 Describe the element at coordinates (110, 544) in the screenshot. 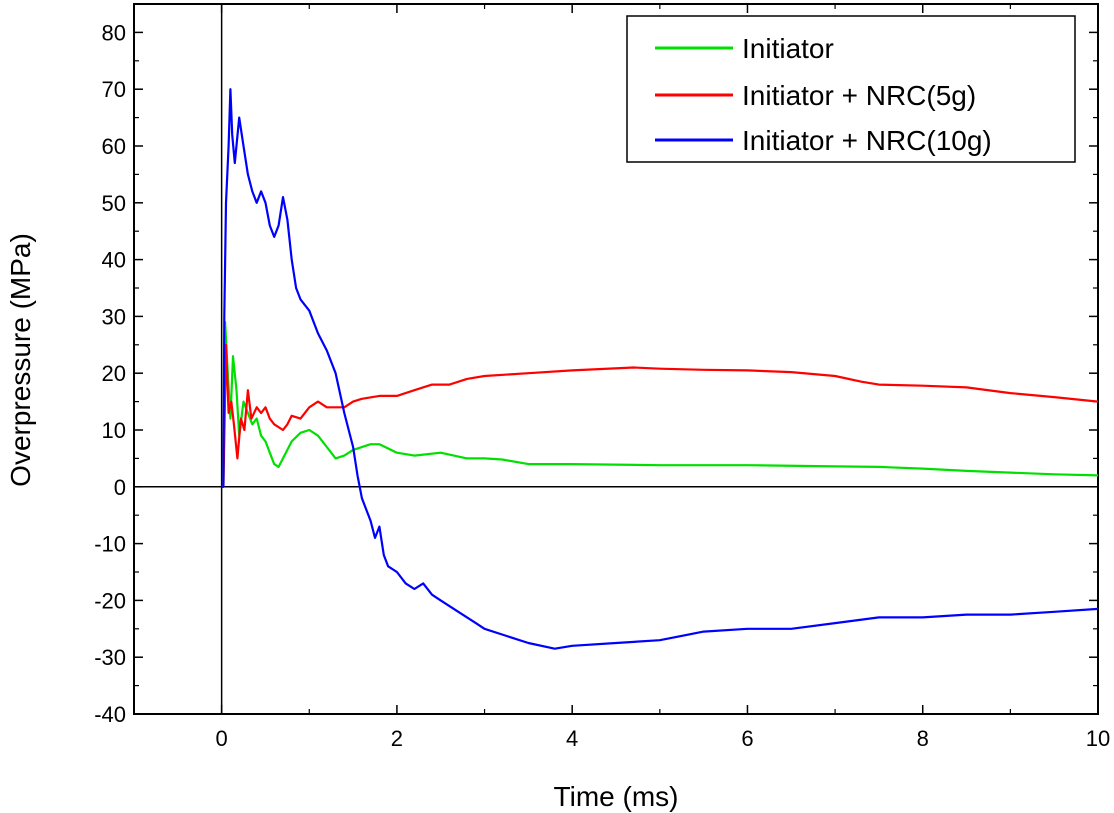

I see `y-tick-label: -10` at that location.